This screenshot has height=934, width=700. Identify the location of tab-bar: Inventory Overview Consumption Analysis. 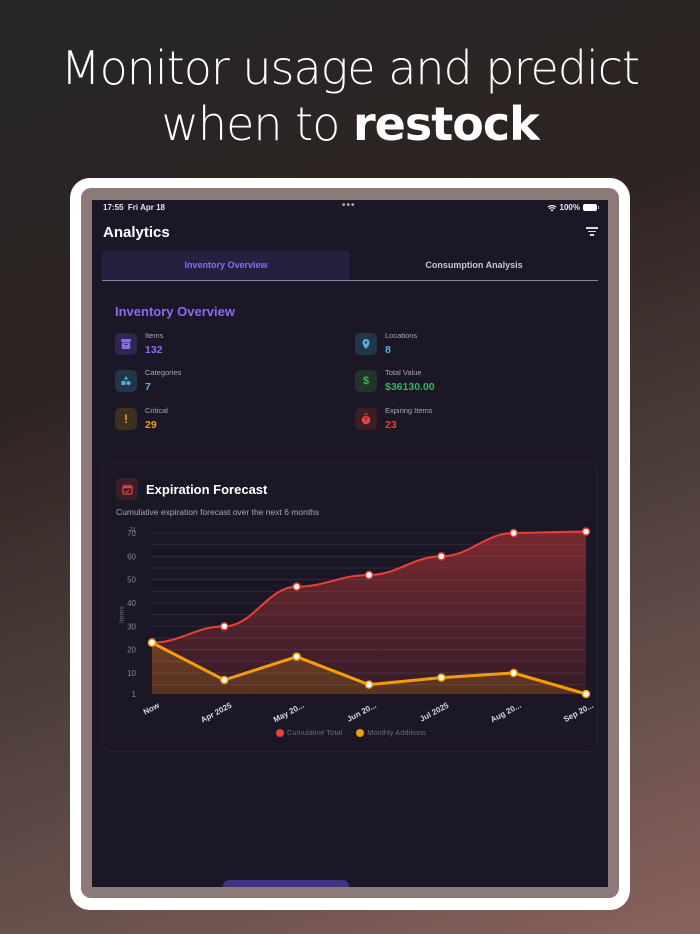
(350, 265).